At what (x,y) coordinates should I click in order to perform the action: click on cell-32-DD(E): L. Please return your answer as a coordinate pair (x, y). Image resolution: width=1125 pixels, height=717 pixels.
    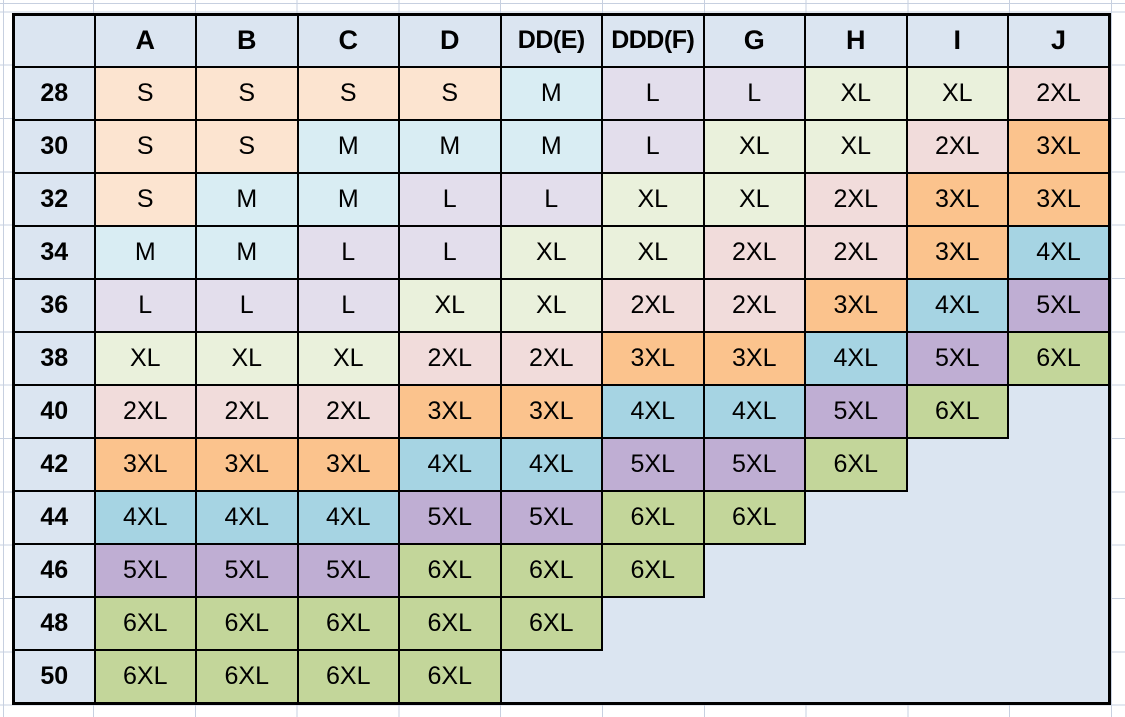
    Looking at the image, I should click on (551, 199).